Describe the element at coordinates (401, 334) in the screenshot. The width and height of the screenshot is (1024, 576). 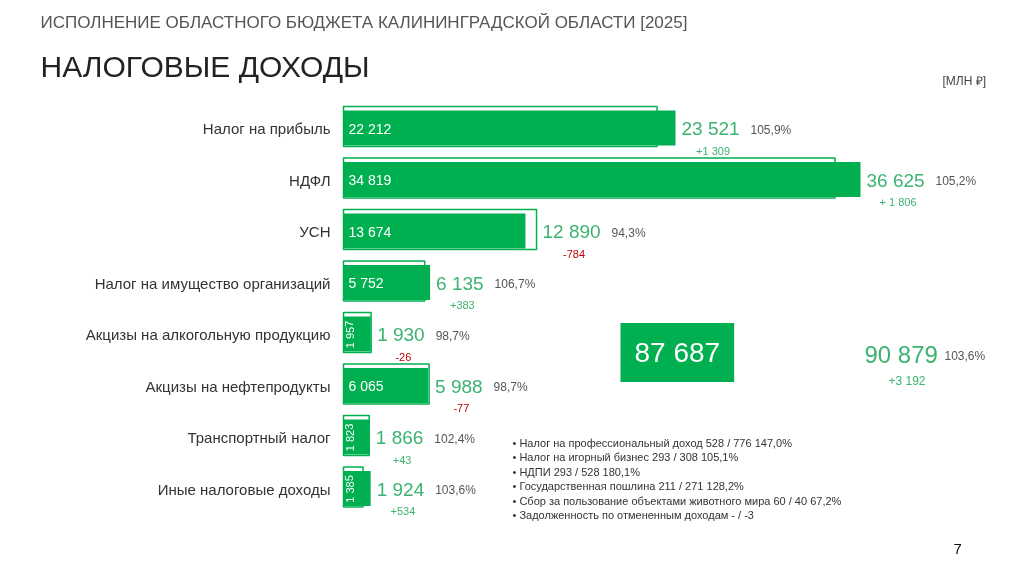
I see `data-label: 1 930` at that location.